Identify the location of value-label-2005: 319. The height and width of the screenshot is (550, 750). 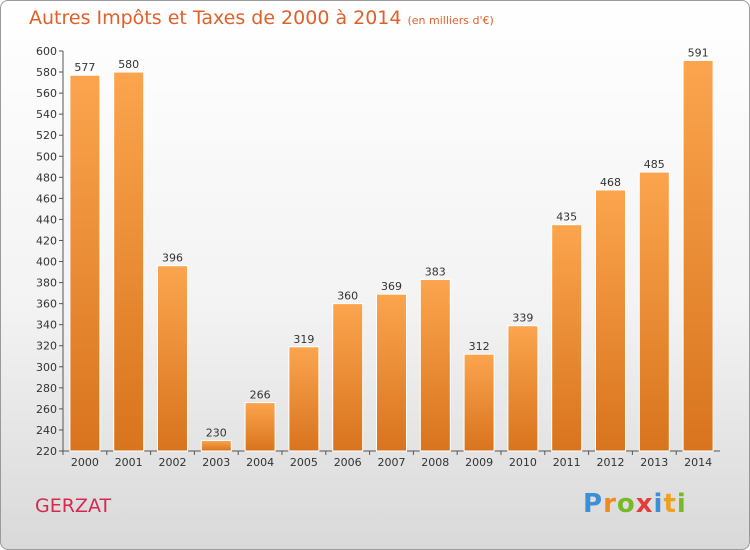
(303, 339).